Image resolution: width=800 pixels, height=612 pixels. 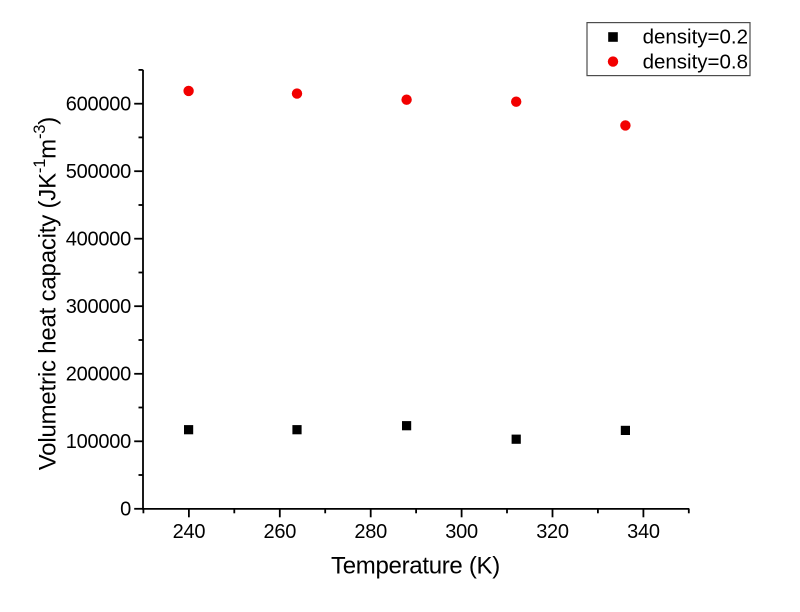 I want to click on svg-text: 500000, so click(x=98, y=172).